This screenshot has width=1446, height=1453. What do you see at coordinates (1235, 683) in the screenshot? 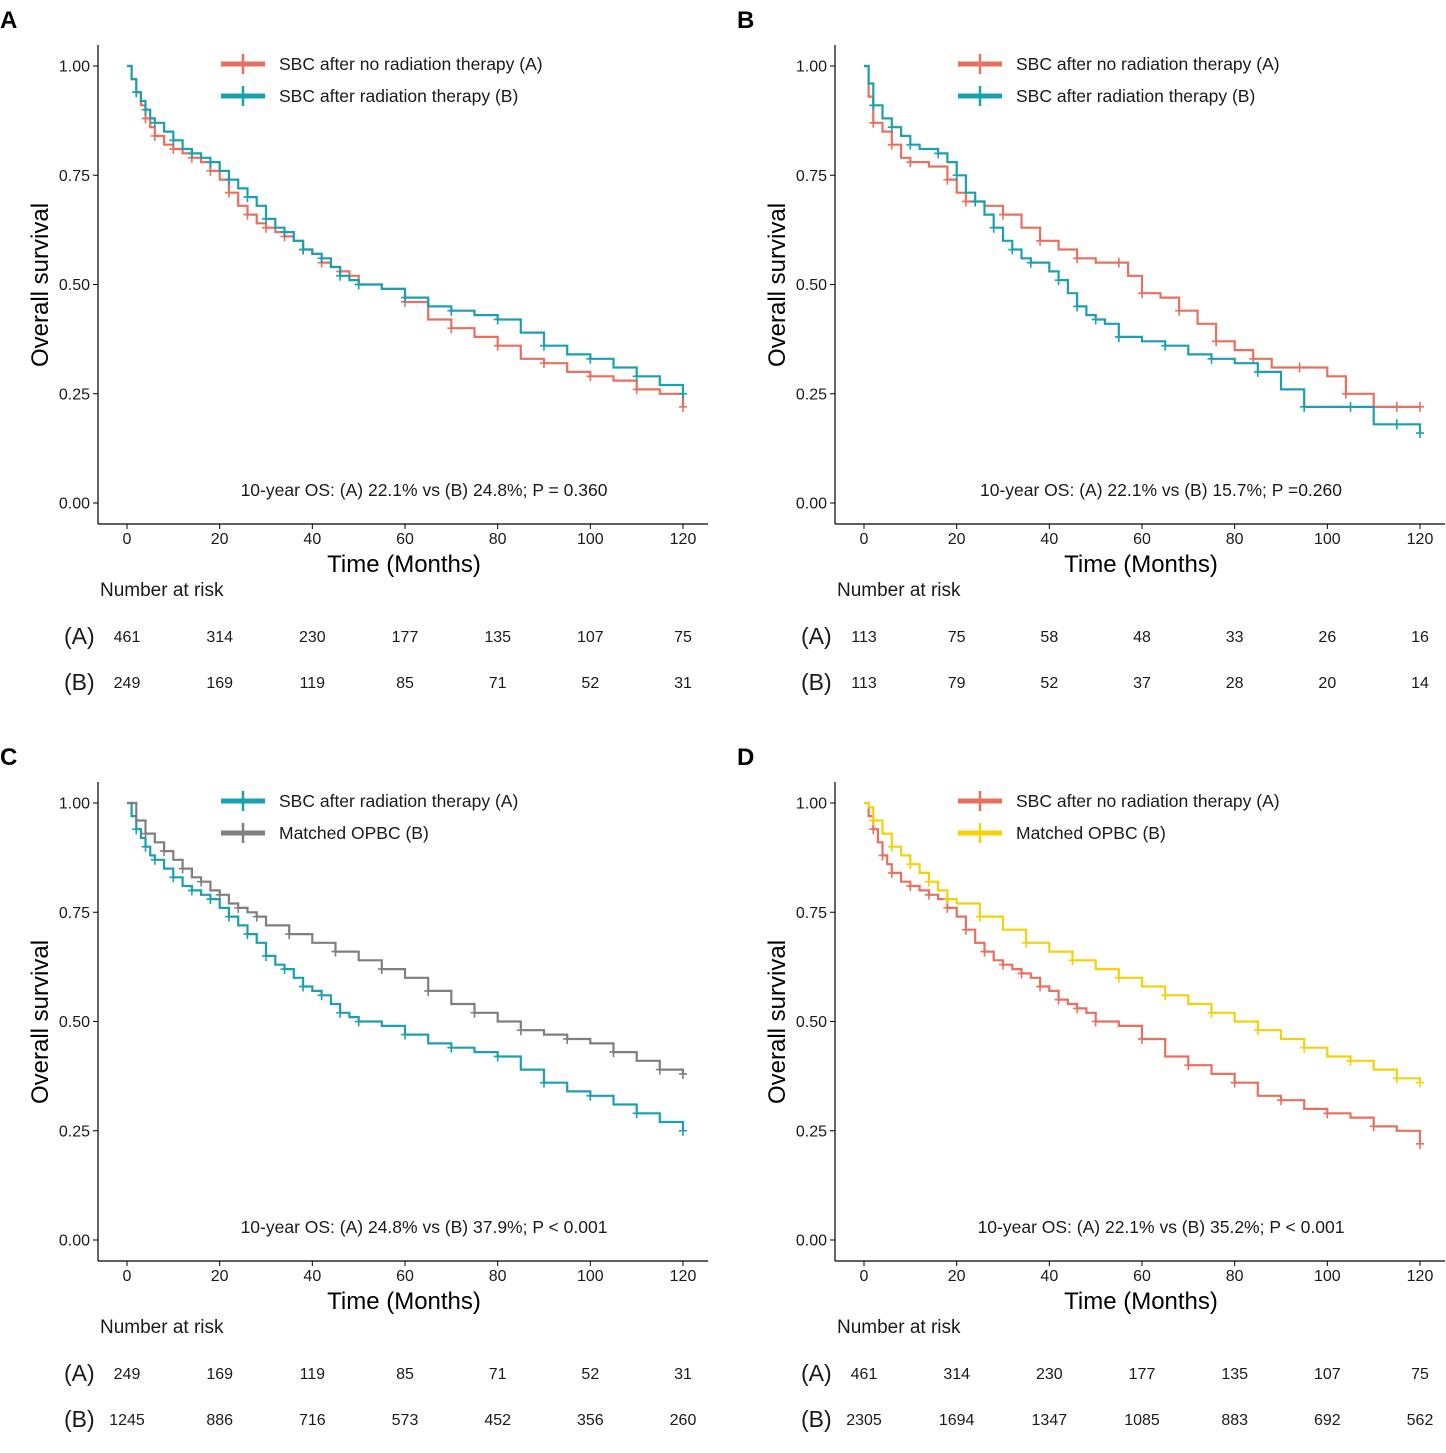
I see `risk-count: 28` at bounding box center [1235, 683].